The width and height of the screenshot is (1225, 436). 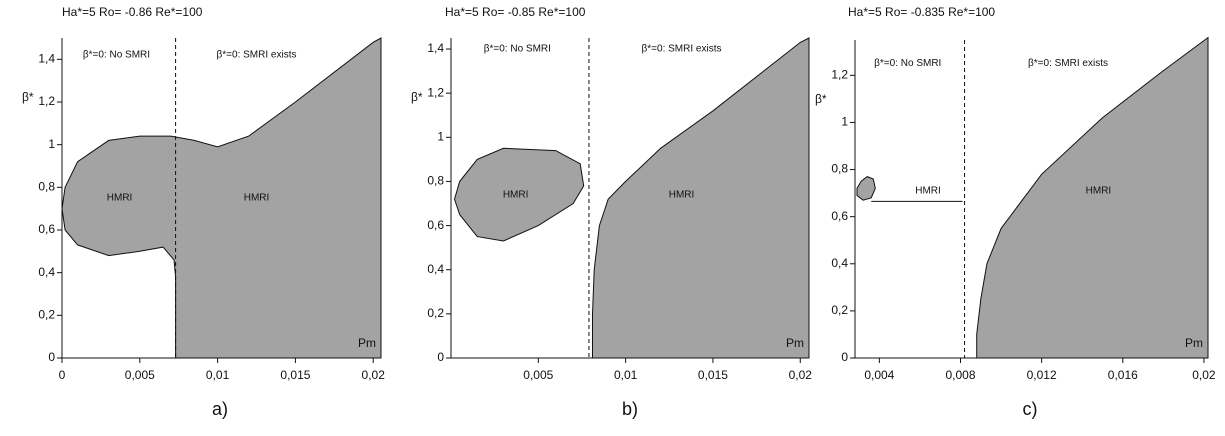 I want to click on panel-label: a), so click(x=220, y=409).